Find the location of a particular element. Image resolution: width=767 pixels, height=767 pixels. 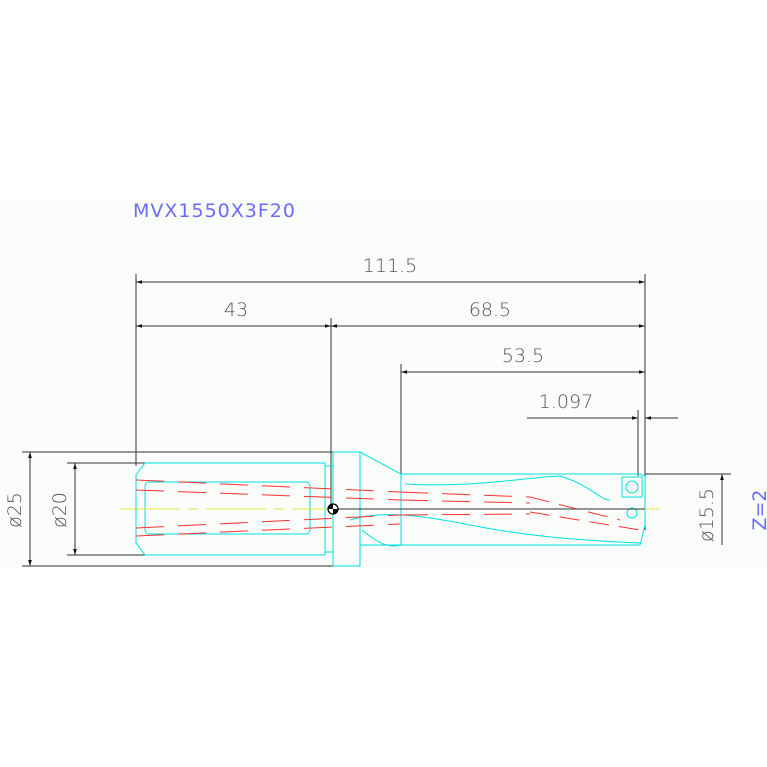

insert is located at coordinates (632, 487).